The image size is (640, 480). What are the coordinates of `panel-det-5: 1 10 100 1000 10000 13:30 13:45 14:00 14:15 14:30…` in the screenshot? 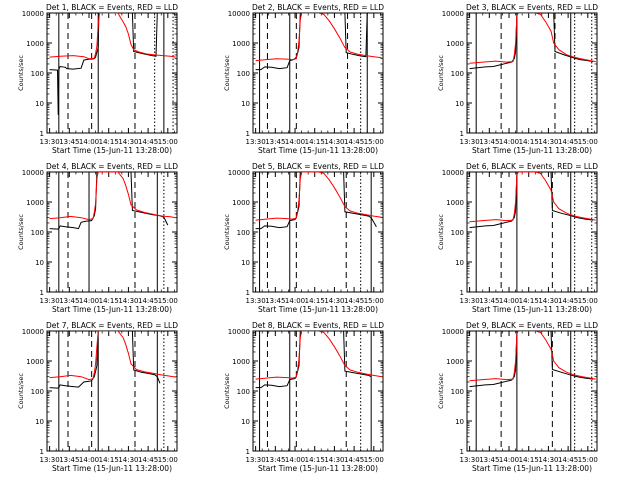 It's located at (303, 238).